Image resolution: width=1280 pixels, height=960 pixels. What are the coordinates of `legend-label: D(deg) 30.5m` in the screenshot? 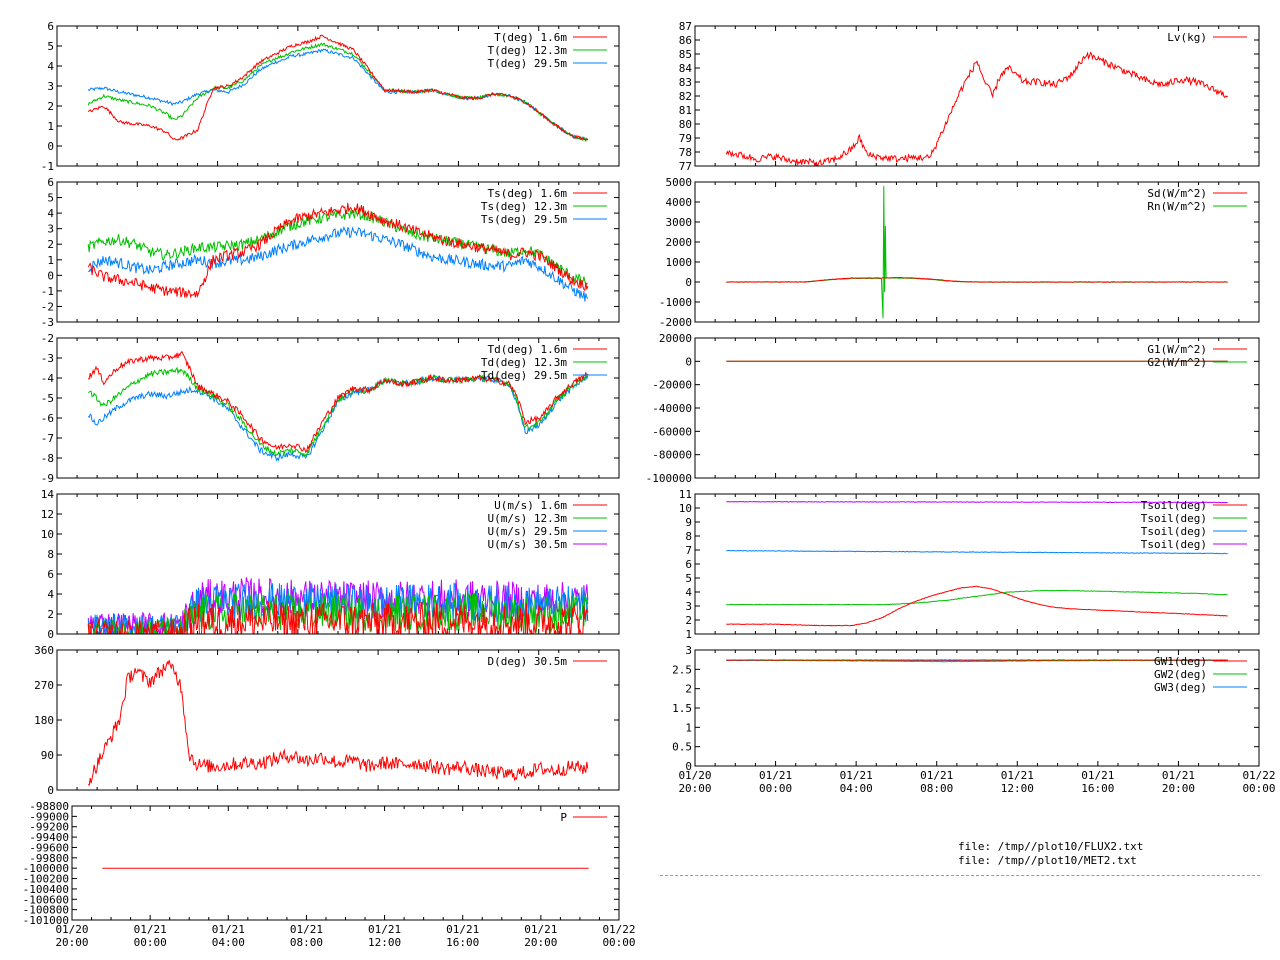 It's located at (528, 661).